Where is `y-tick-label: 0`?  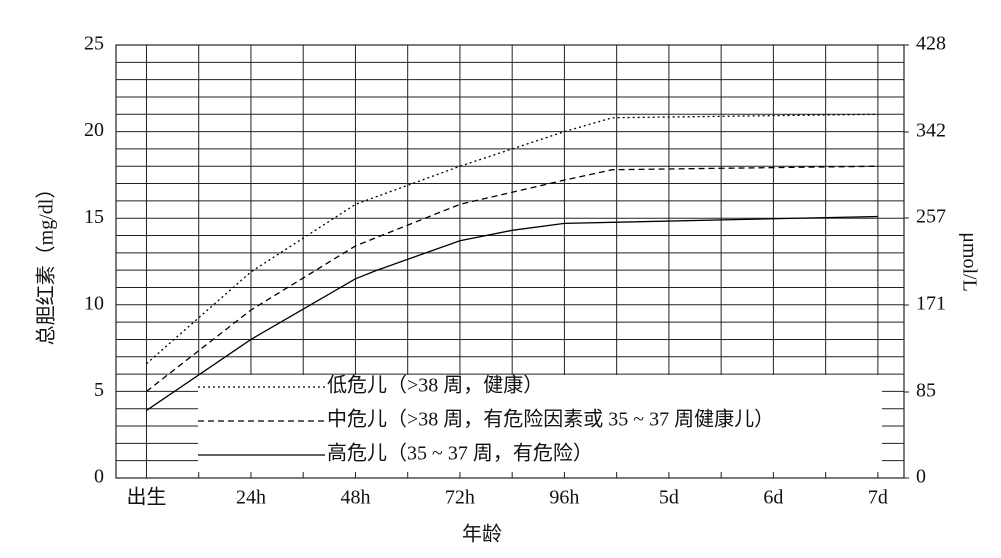 y-tick-label: 0 is located at coordinates (99, 477).